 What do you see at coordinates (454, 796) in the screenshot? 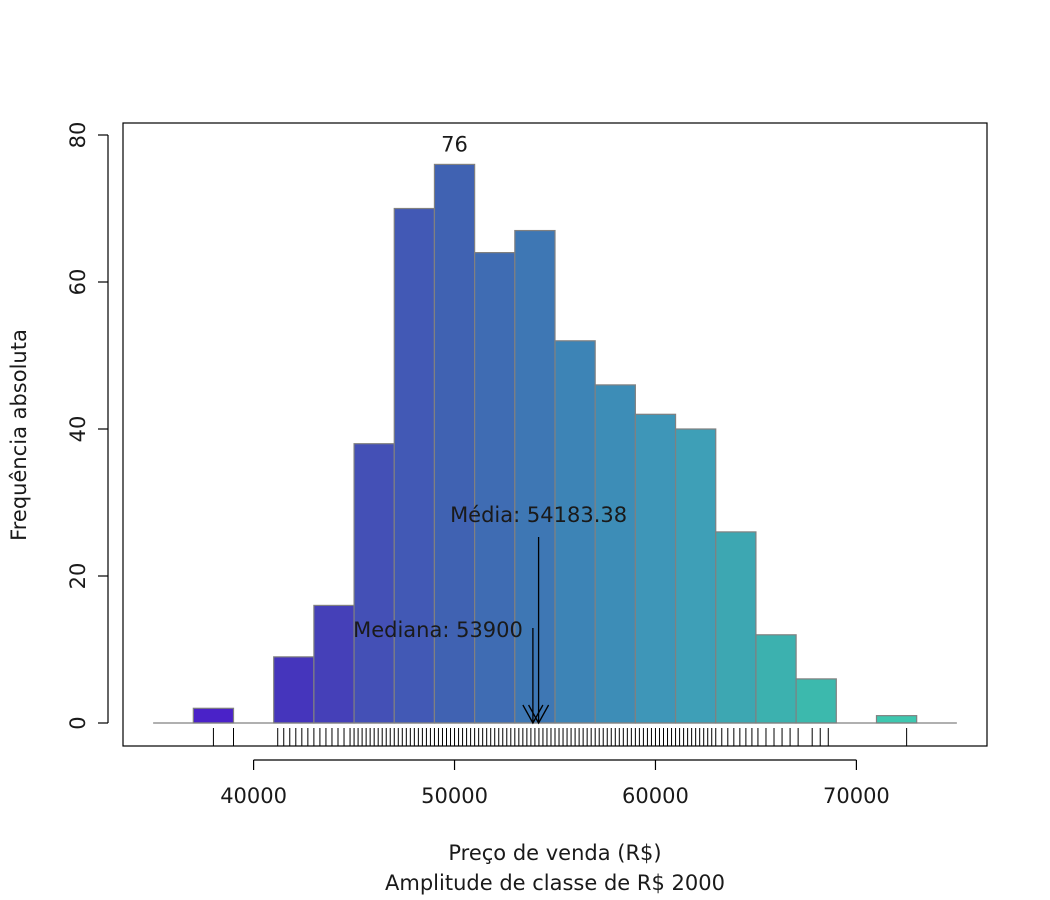
I see `x-tick-label: 50000` at bounding box center [454, 796].